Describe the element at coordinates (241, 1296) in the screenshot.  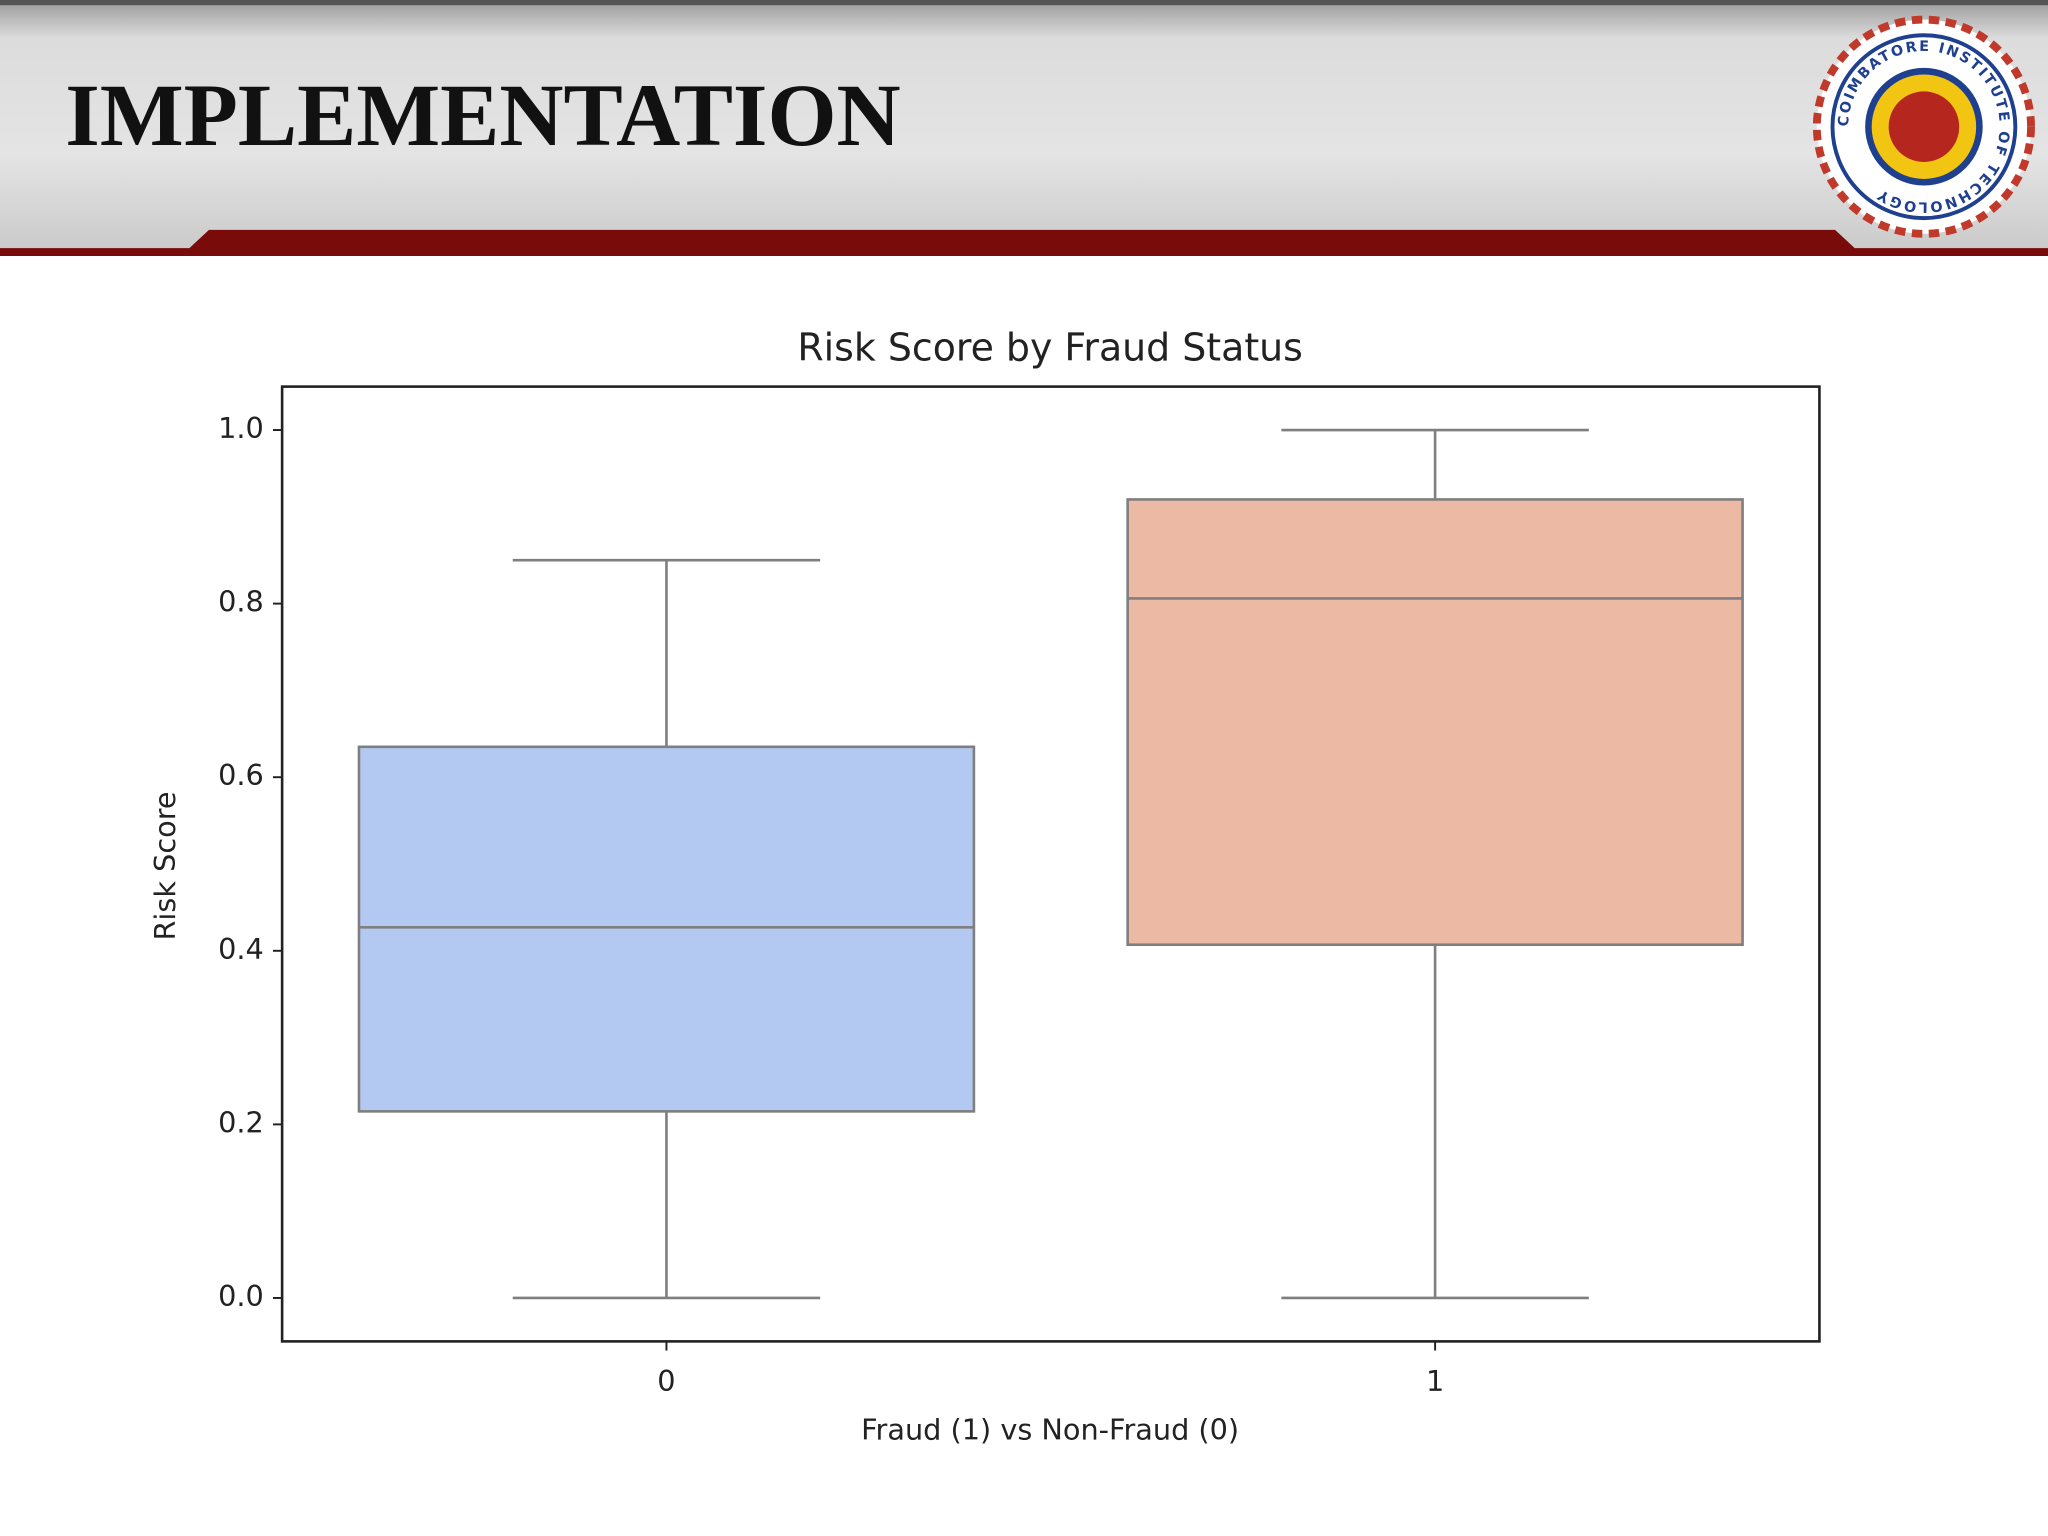
I see `y-tick-label: 0.0` at that location.